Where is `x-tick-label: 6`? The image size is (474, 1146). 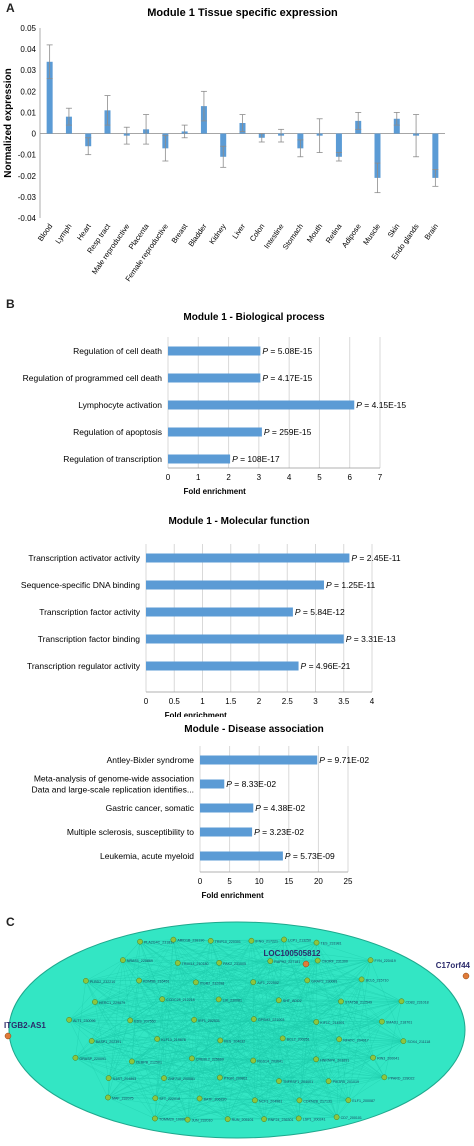
x-tick-label: 6 is located at coordinates (349, 477).